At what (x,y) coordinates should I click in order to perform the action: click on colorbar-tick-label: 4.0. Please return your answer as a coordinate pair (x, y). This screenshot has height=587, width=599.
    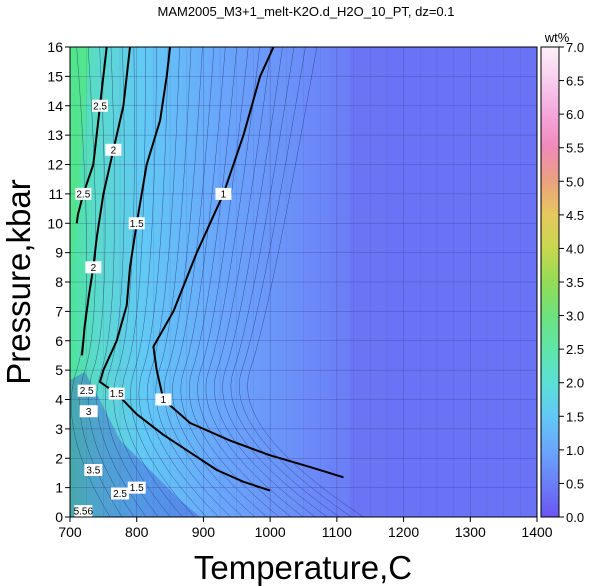
    Looking at the image, I should click on (575, 248).